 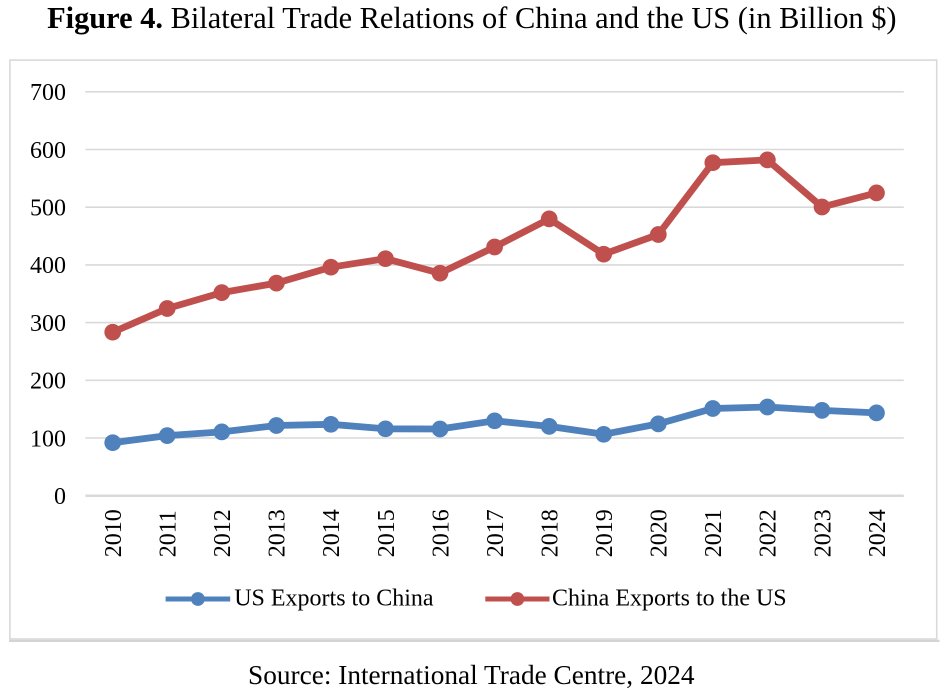 What do you see at coordinates (48, 382) in the screenshot?
I see `svg-text: 200` at bounding box center [48, 382].